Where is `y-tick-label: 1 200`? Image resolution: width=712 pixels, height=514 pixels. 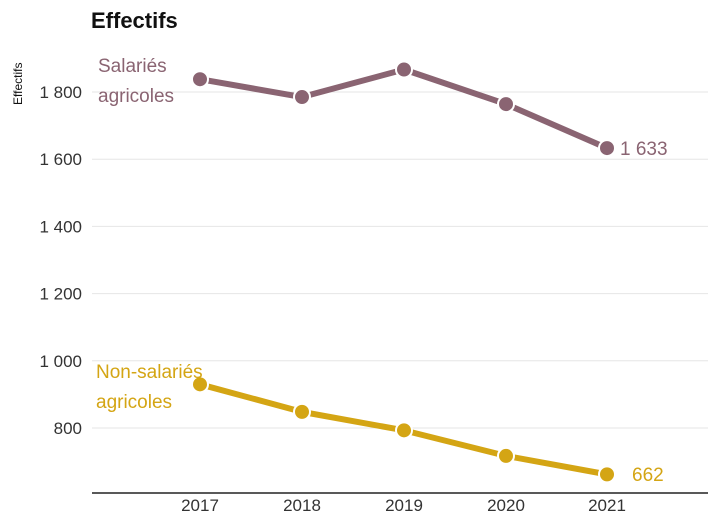
y-tick-label: 1 200 is located at coordinates (60, 294).